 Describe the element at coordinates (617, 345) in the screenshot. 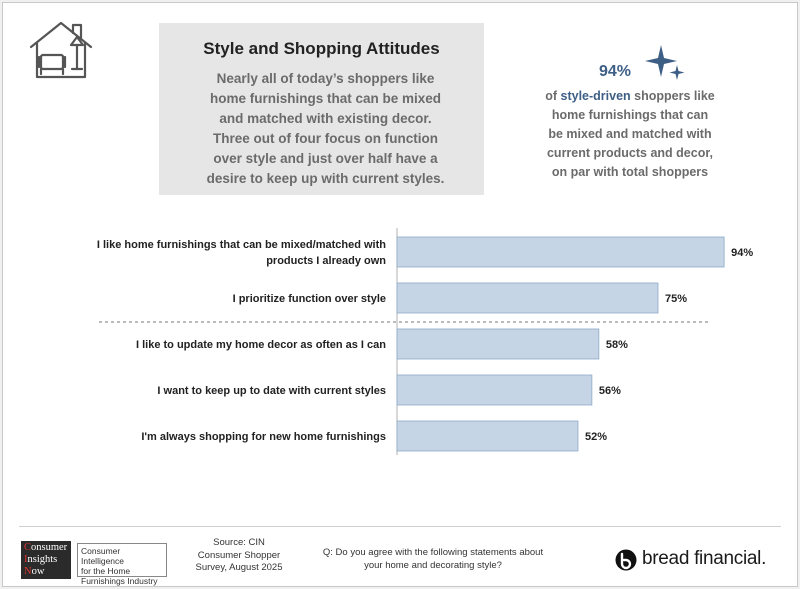

I see `bar-value-label: 58%` at that location.